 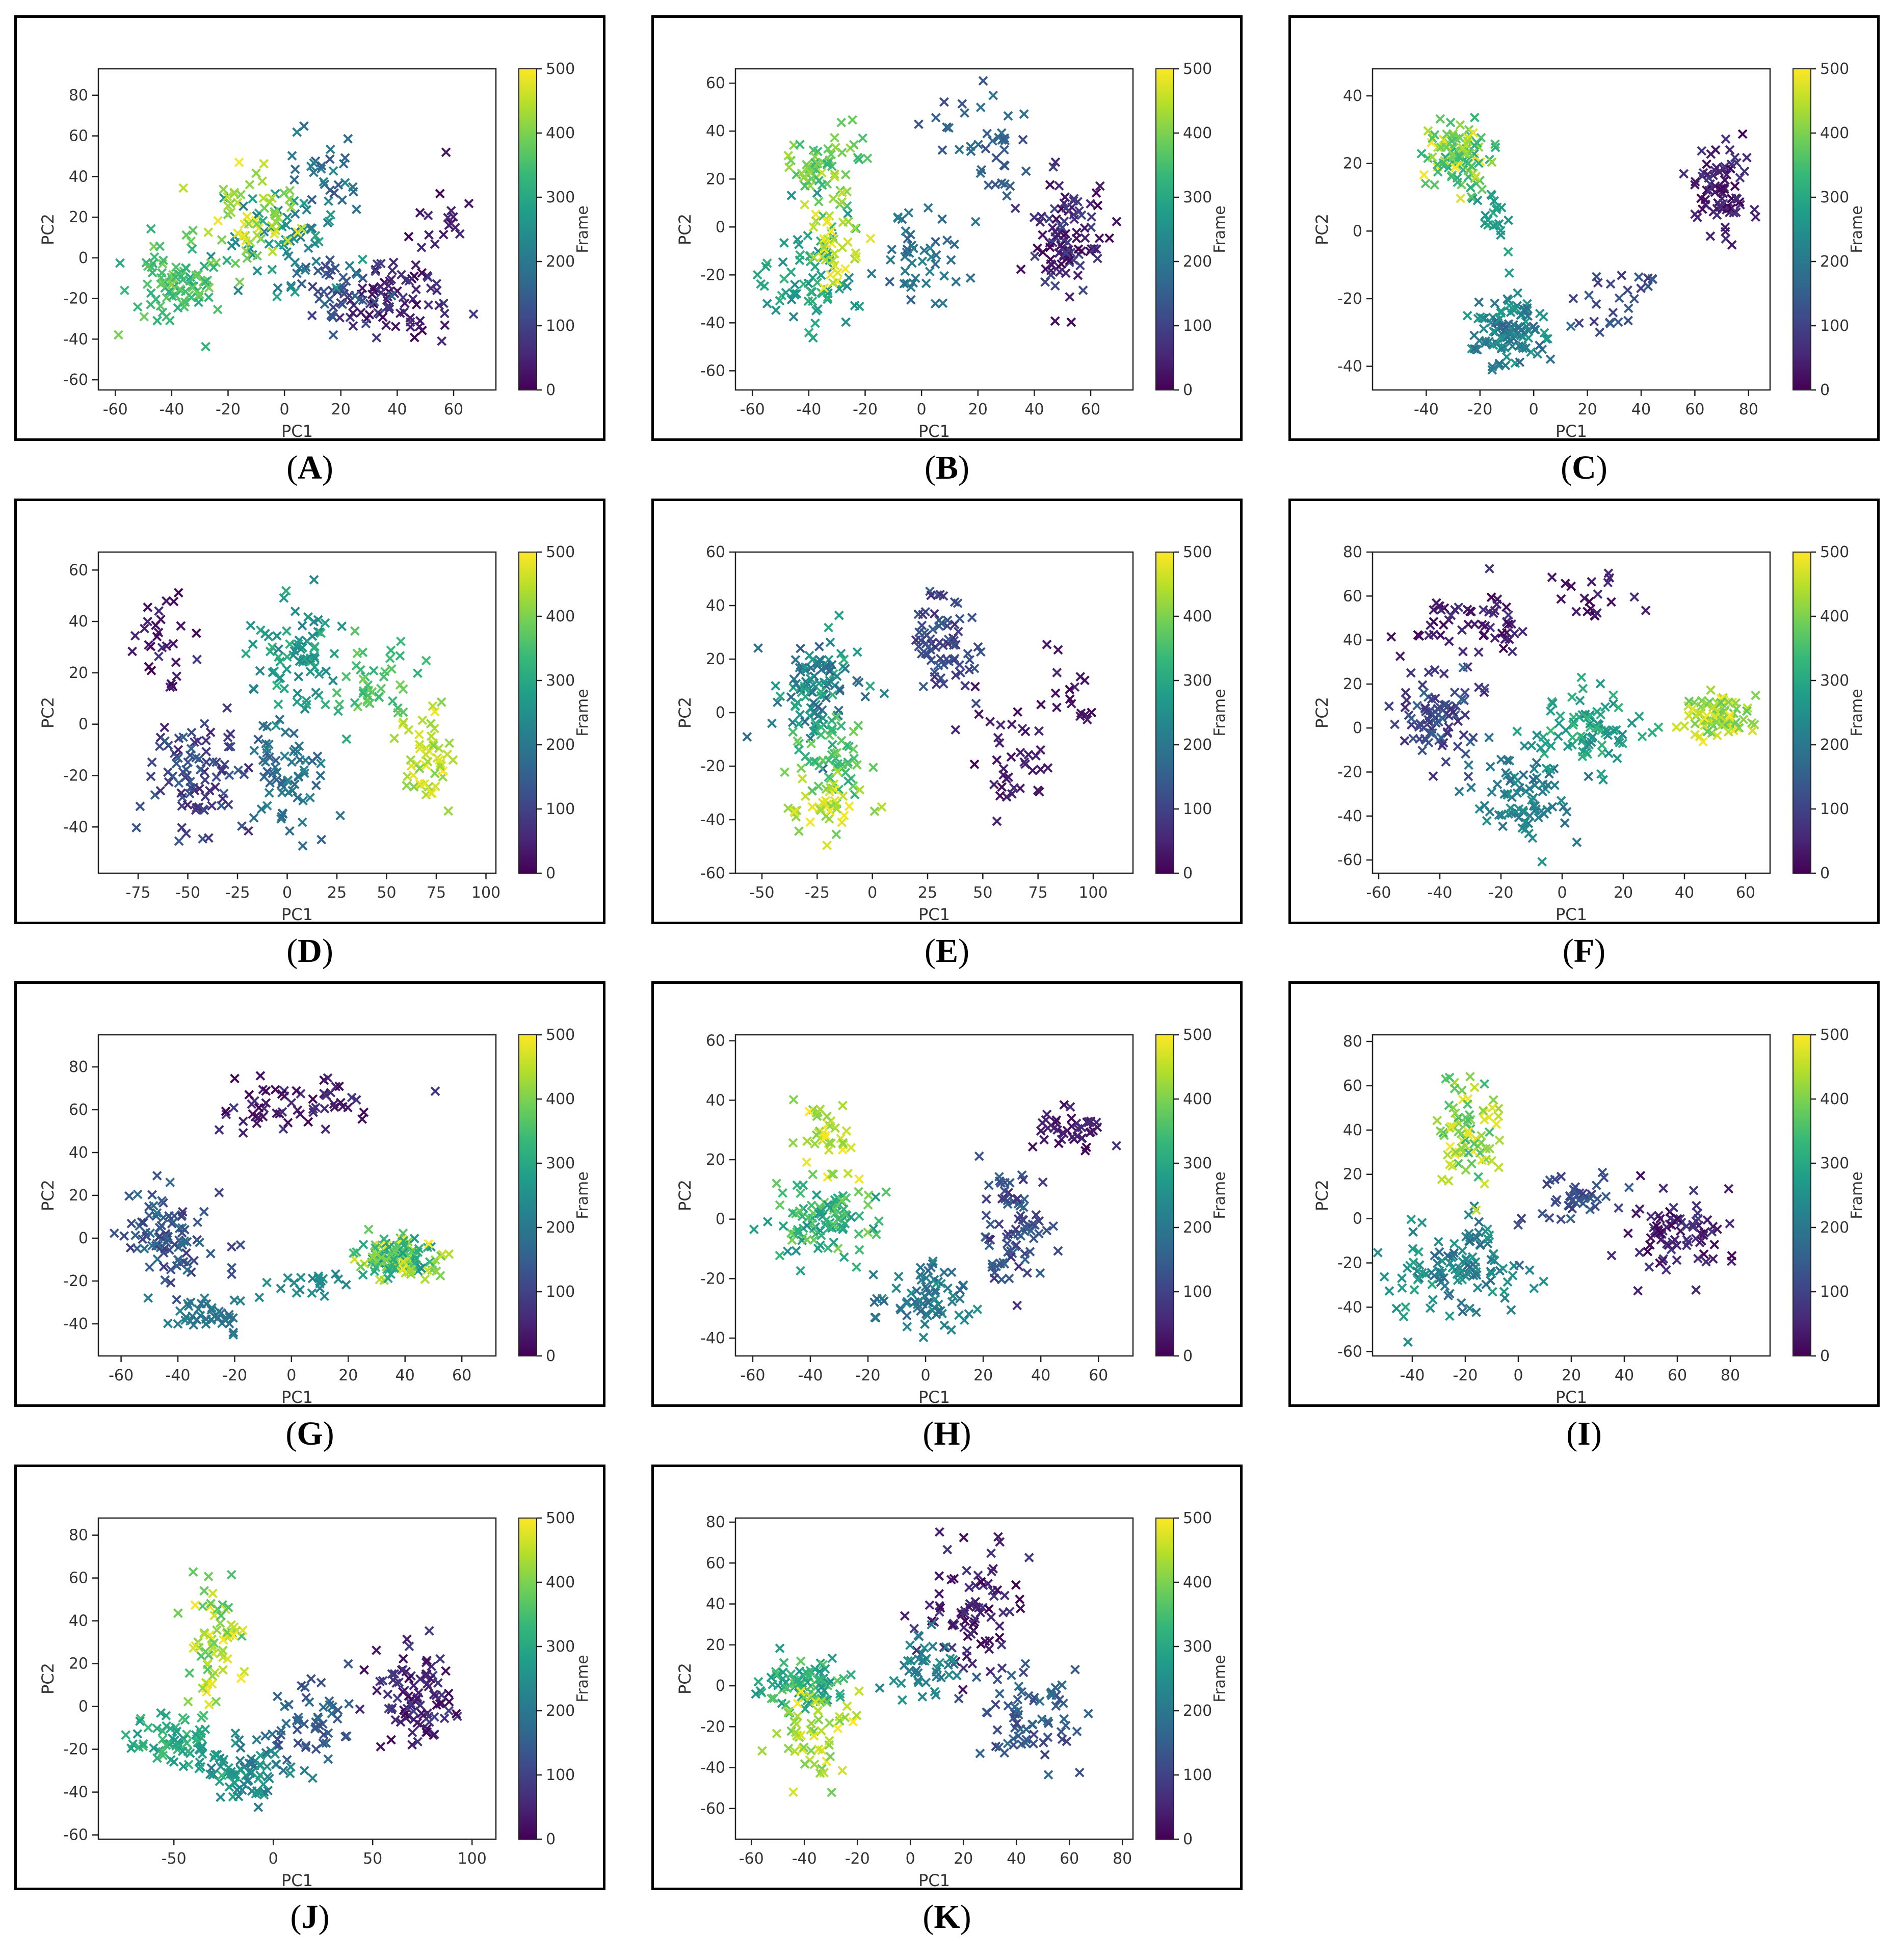 What do you see at coordinates (934, 430) in the screenshot?
I see `x-axis-label: PC1` at bounding box center [934, 430].